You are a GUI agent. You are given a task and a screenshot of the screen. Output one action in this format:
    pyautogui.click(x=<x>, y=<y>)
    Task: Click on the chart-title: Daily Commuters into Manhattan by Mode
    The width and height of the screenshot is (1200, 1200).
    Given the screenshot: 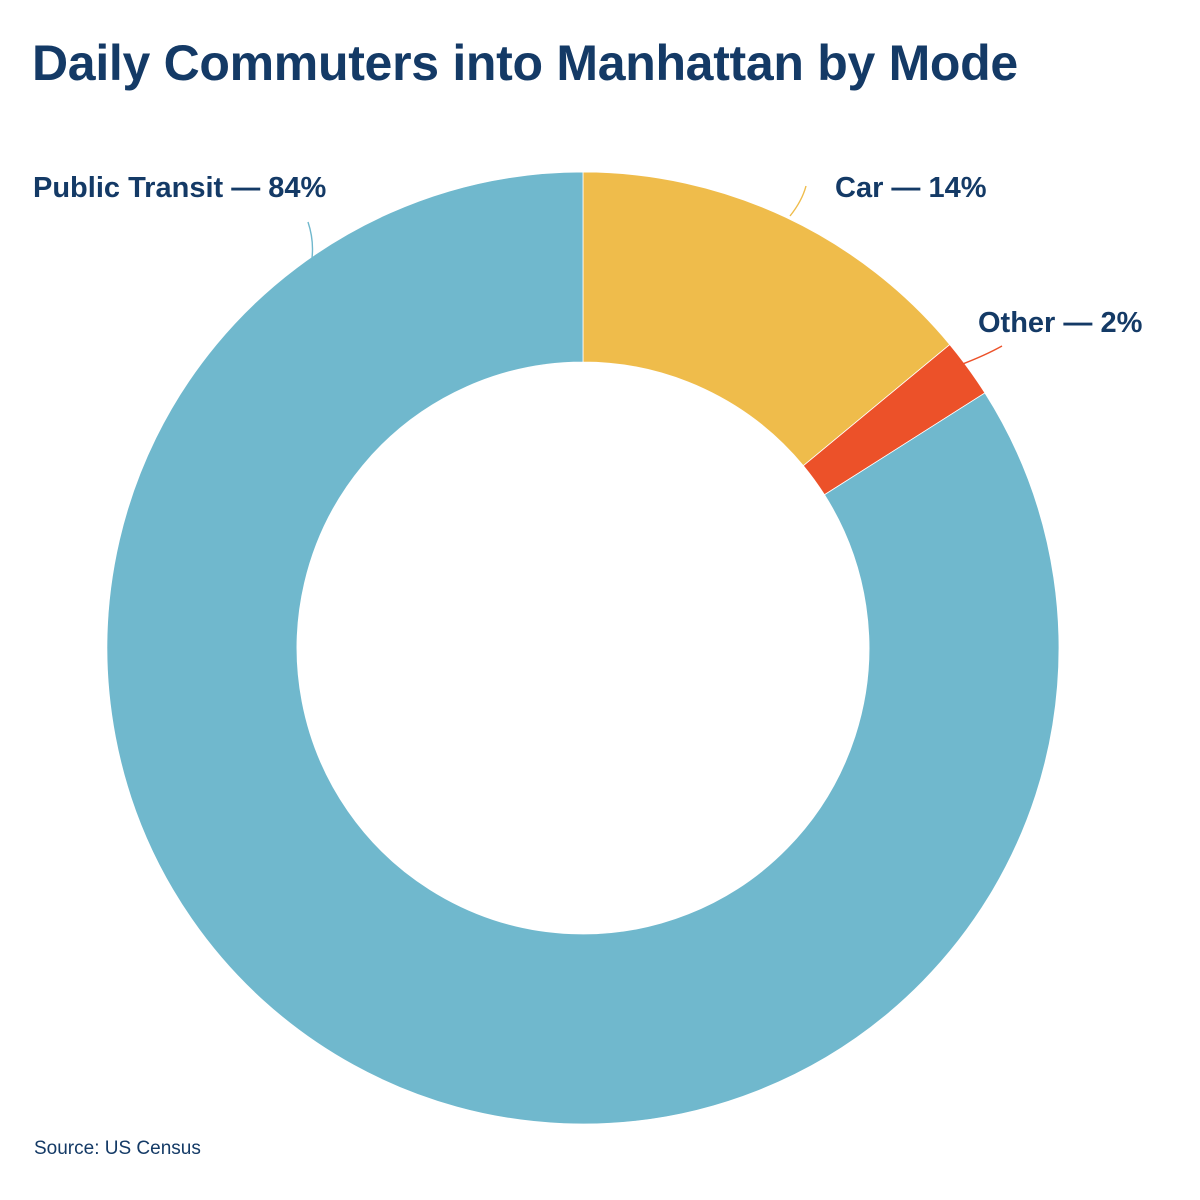 What is the action you would take?
    pyautogui.click(x=525, y=63)
    